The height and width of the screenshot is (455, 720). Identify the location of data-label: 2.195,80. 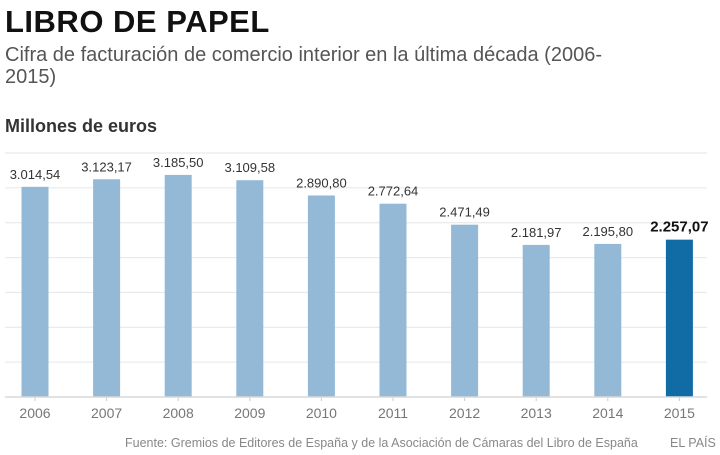
(607, 231).